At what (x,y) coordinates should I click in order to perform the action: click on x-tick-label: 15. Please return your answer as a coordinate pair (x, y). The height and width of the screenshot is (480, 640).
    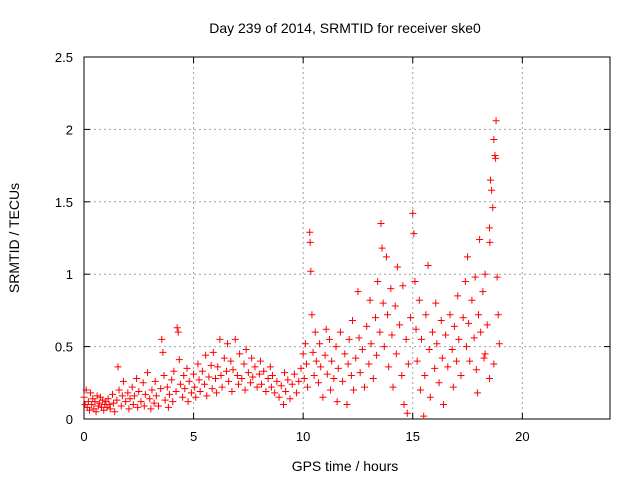
    Looking at the image, I should click on (413, 436).